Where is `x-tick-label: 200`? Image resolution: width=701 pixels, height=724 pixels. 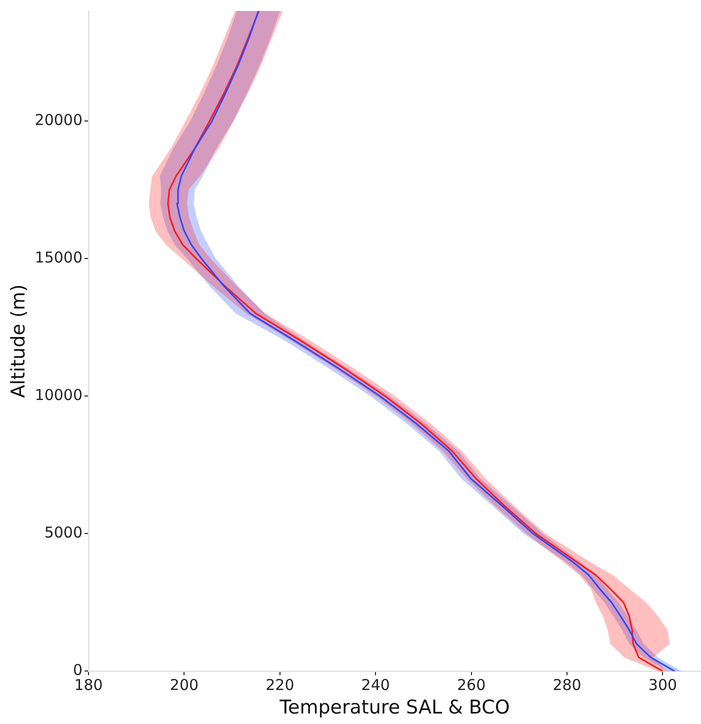 x-tick-label: 200 is located at coordinates (184, 685).